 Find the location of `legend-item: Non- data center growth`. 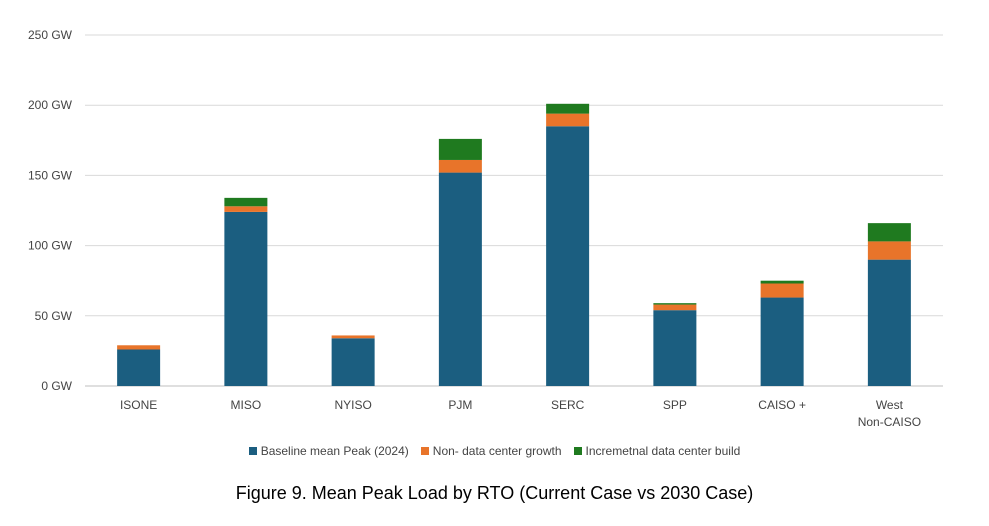

legend-item: Non- data center growth is located at coordinates (491, 451).